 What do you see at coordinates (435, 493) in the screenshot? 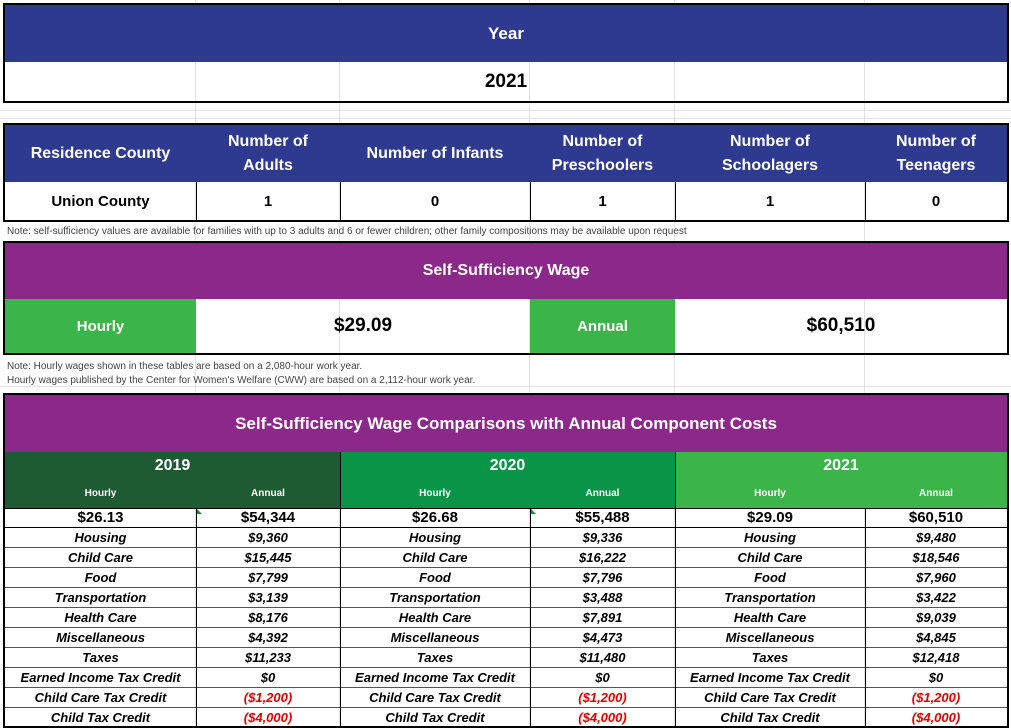
I see `year-2020-hourly-col: Hourly` at bounding box center [435, 493].